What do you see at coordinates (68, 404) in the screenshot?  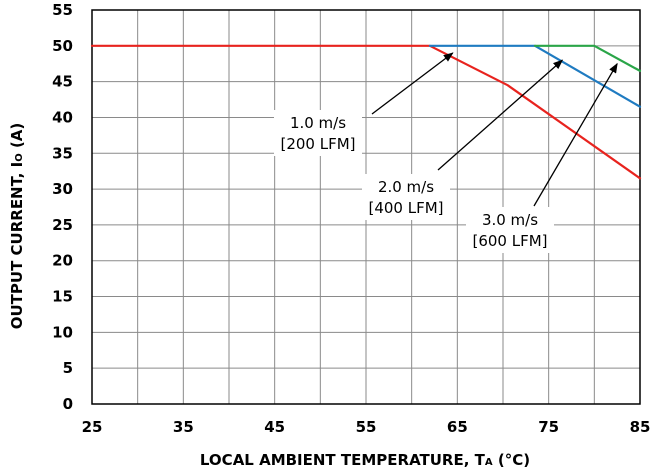 I see `y-tick-label: 0` at bounding box center [68, 404].